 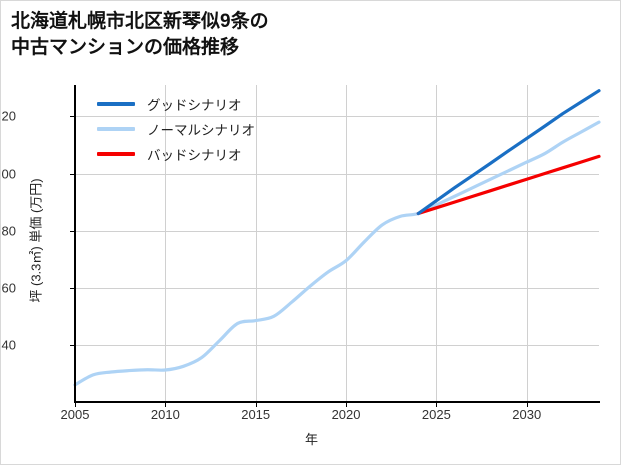 I want to click on chart-title: 北海道札幌市北区新琴似9条の 中古マンションの価格推移, so click(x=140, y=34).